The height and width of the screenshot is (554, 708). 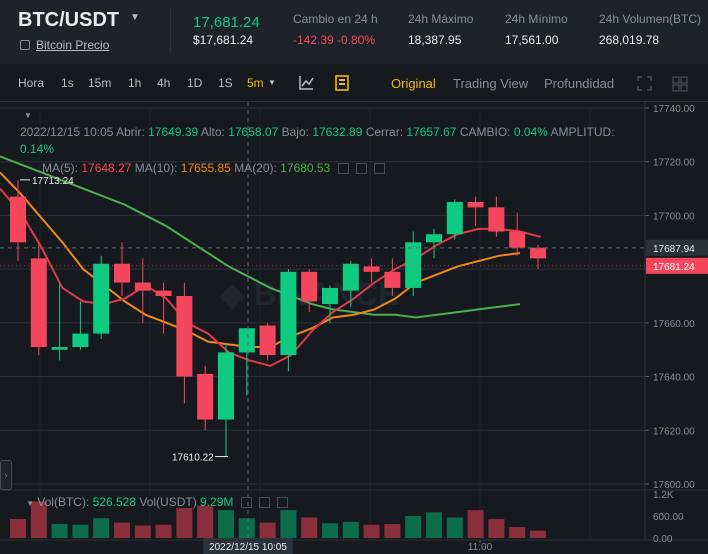 I want to click on close-value: 17657.67, so click(x=431, y=132).